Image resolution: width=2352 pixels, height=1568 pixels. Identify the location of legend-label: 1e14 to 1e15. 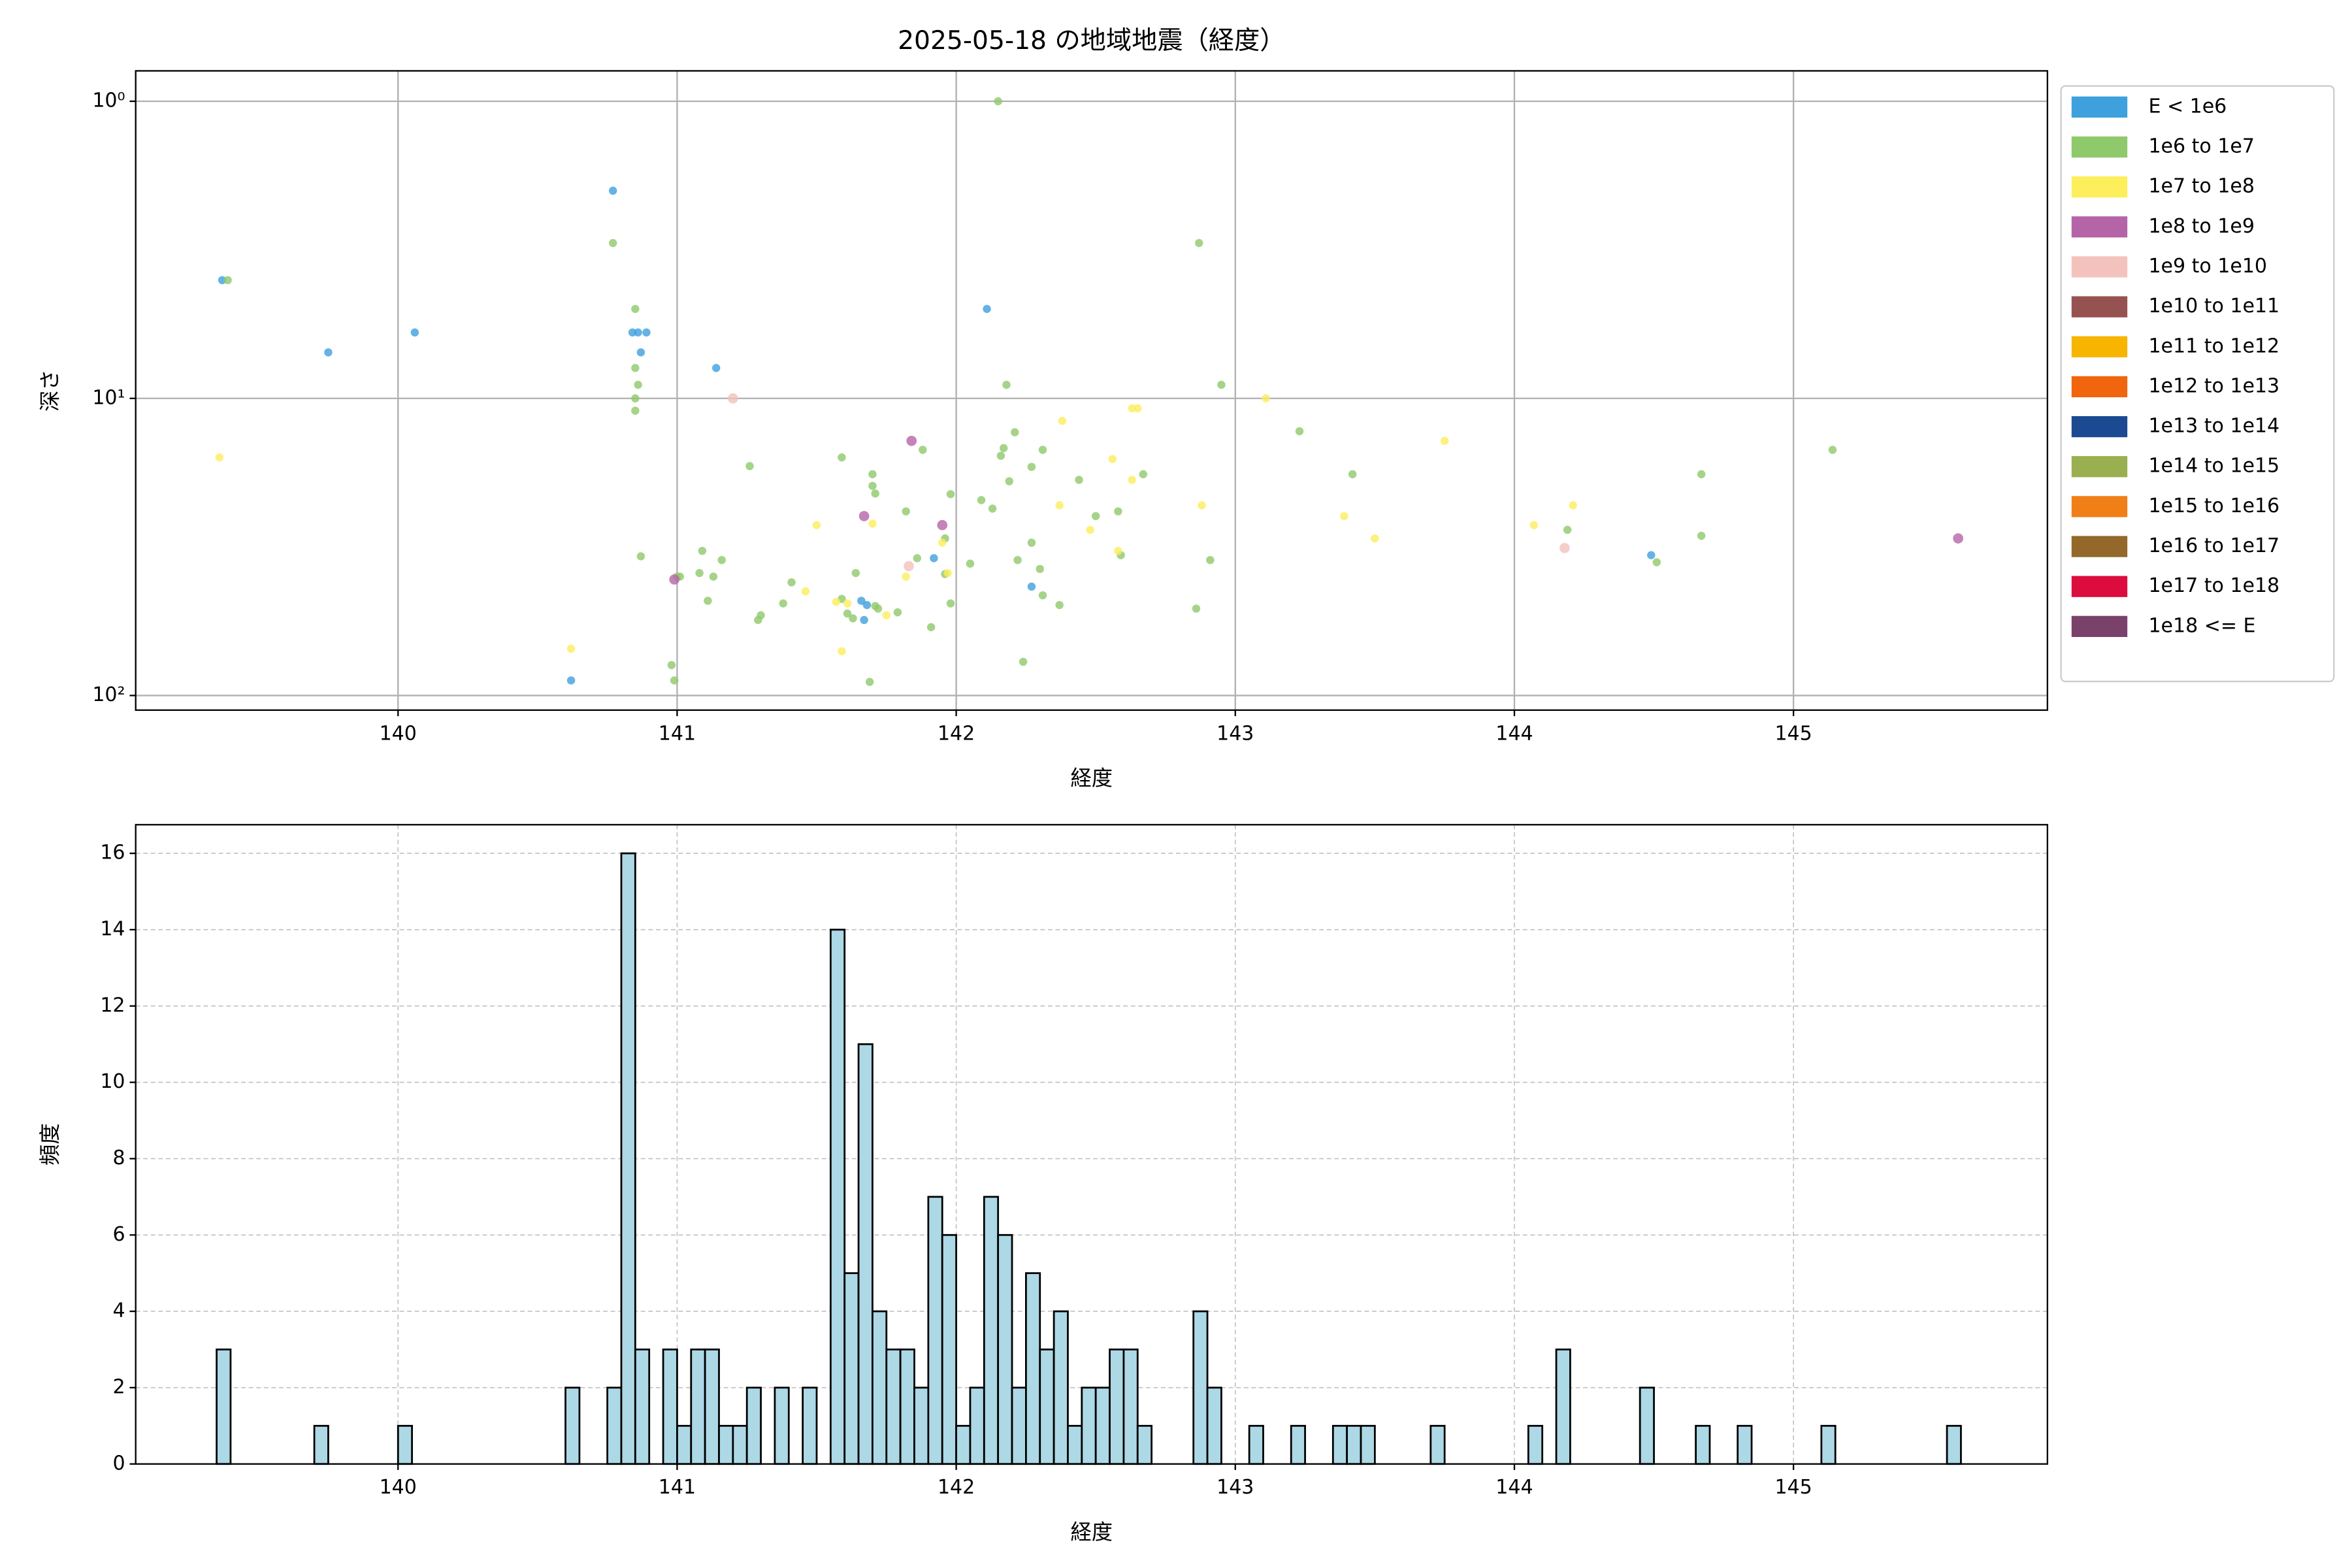
(2213, 466).